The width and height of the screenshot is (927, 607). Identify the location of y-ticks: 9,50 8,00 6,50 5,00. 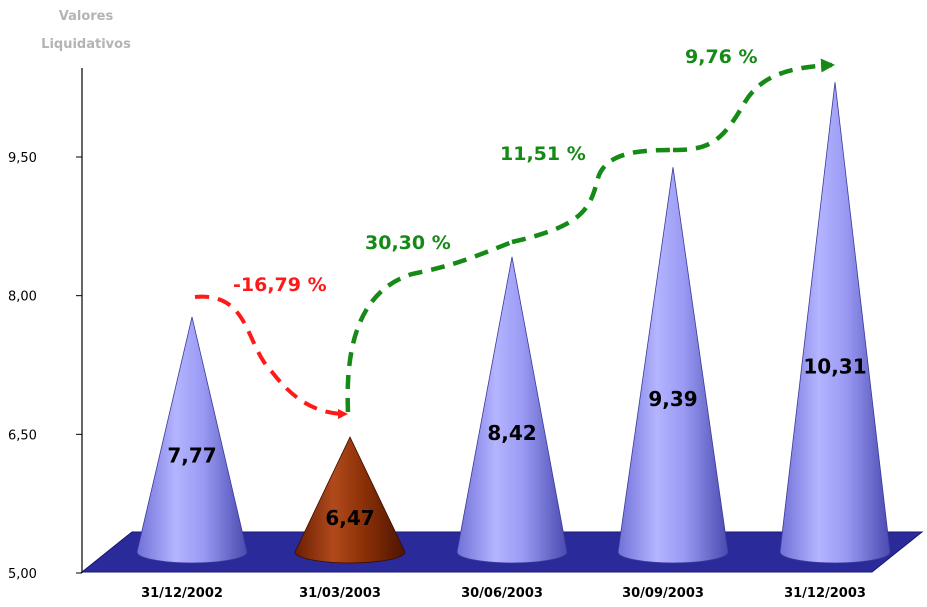
(45, 366).